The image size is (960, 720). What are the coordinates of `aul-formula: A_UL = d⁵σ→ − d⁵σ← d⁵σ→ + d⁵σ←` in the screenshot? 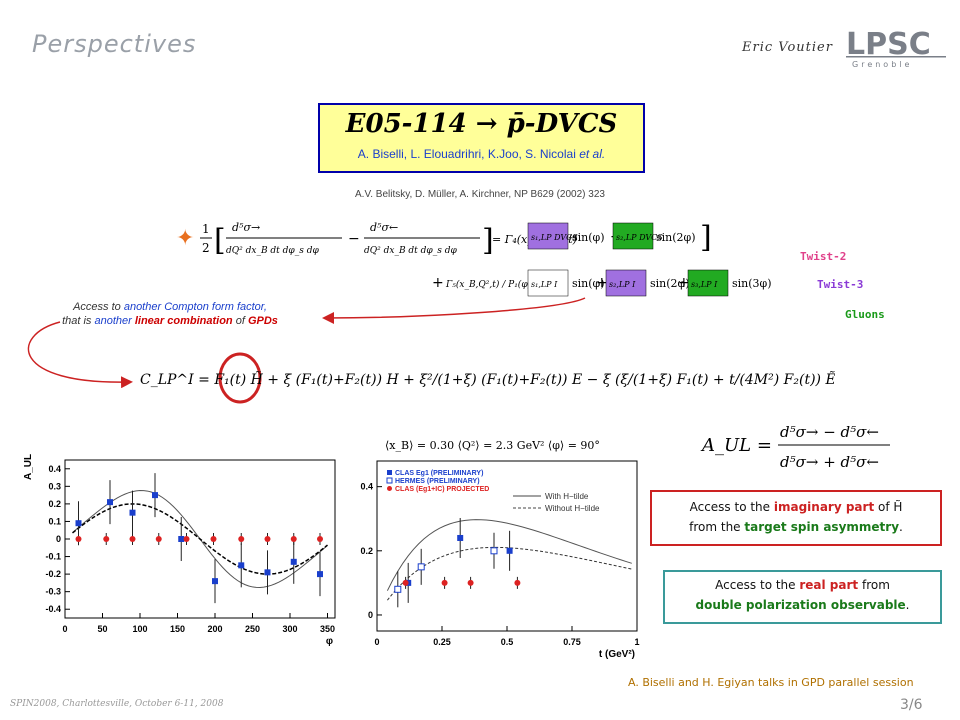 It's located at (795, 447).